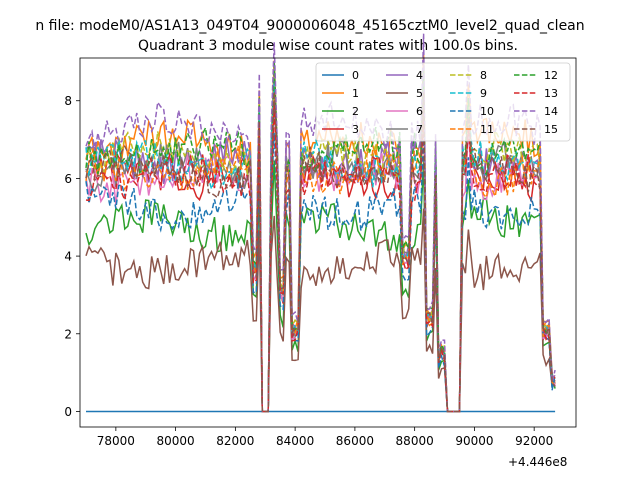 Image resolution: width=640 pixels, height=484 pixels. I want to click on legend-label-5: 5, so click(419, 93).